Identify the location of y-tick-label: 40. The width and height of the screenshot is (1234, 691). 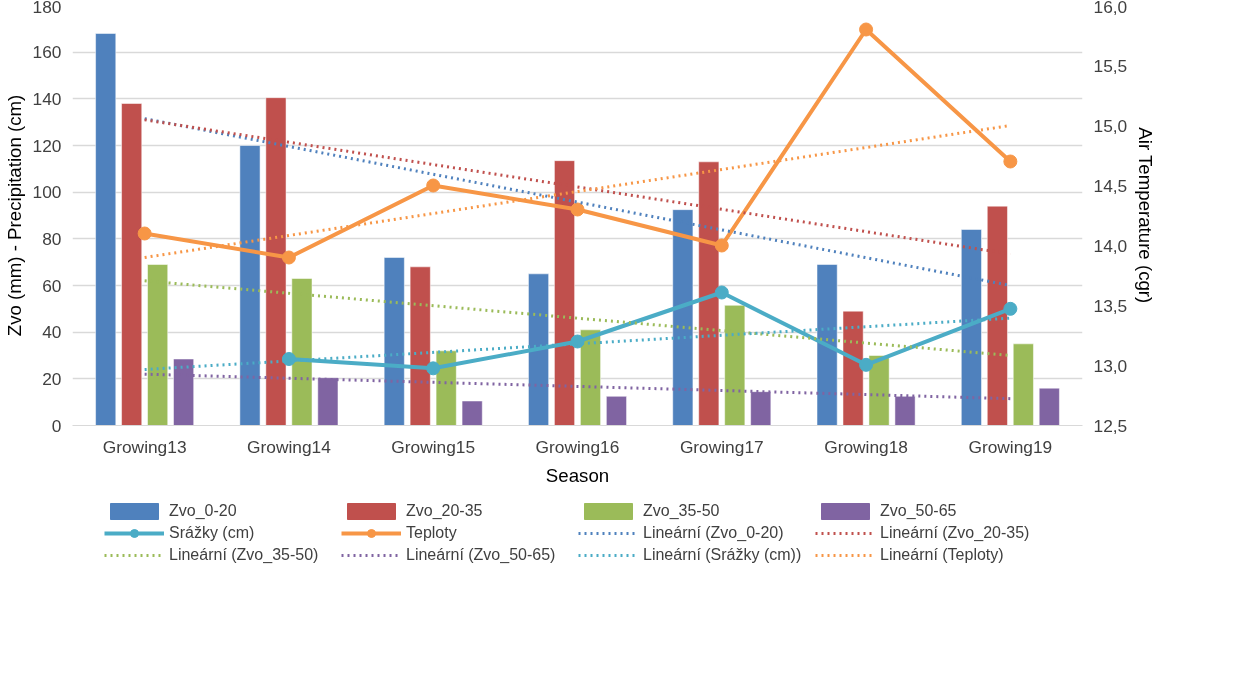
(52, 332).